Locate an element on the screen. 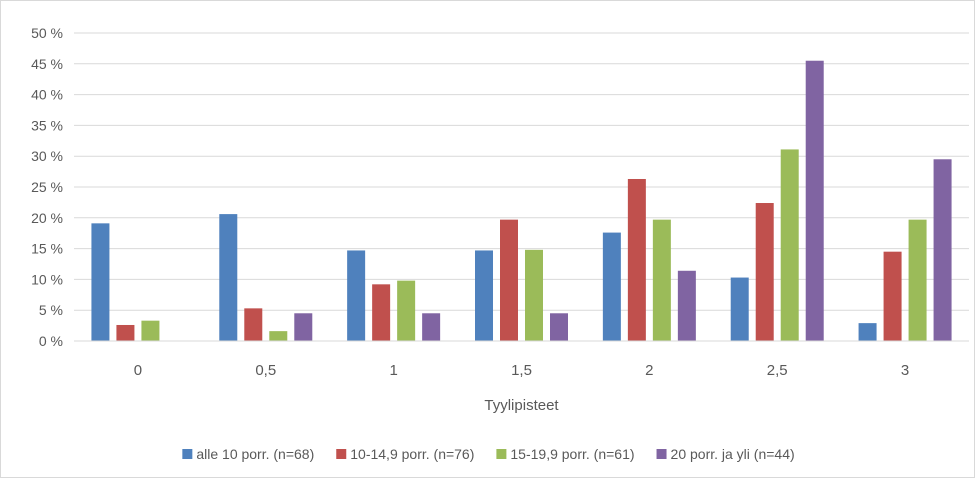  y-tick-label: 10 % is located at coordinates (47, 279).